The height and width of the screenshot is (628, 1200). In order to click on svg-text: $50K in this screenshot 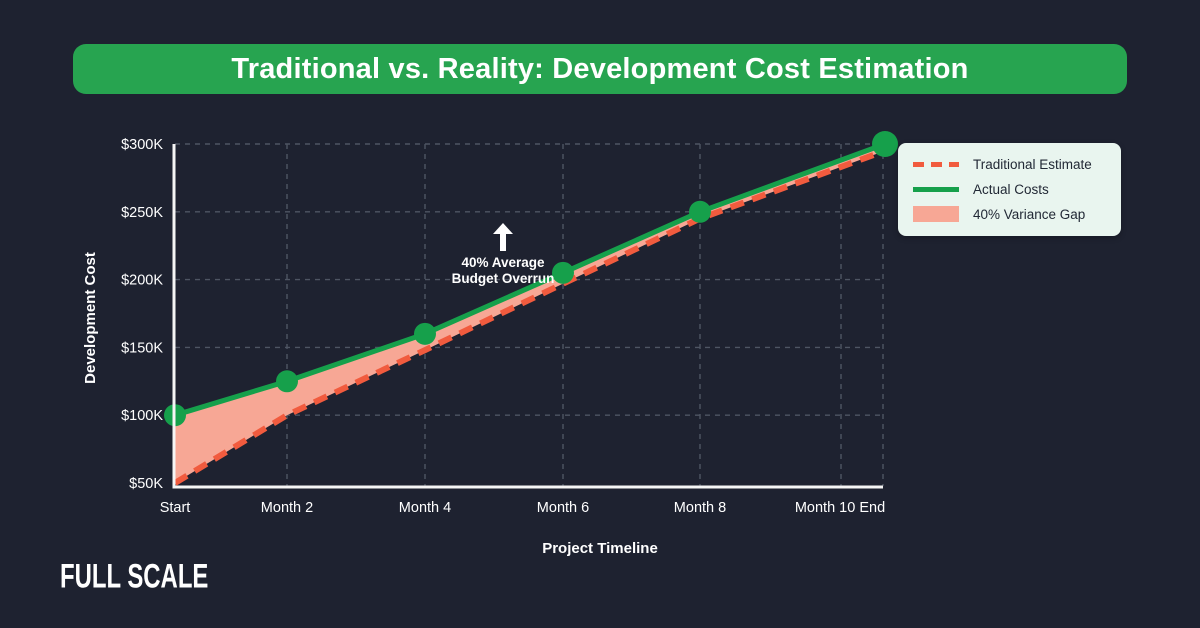, I will do `click(146, 484)`.